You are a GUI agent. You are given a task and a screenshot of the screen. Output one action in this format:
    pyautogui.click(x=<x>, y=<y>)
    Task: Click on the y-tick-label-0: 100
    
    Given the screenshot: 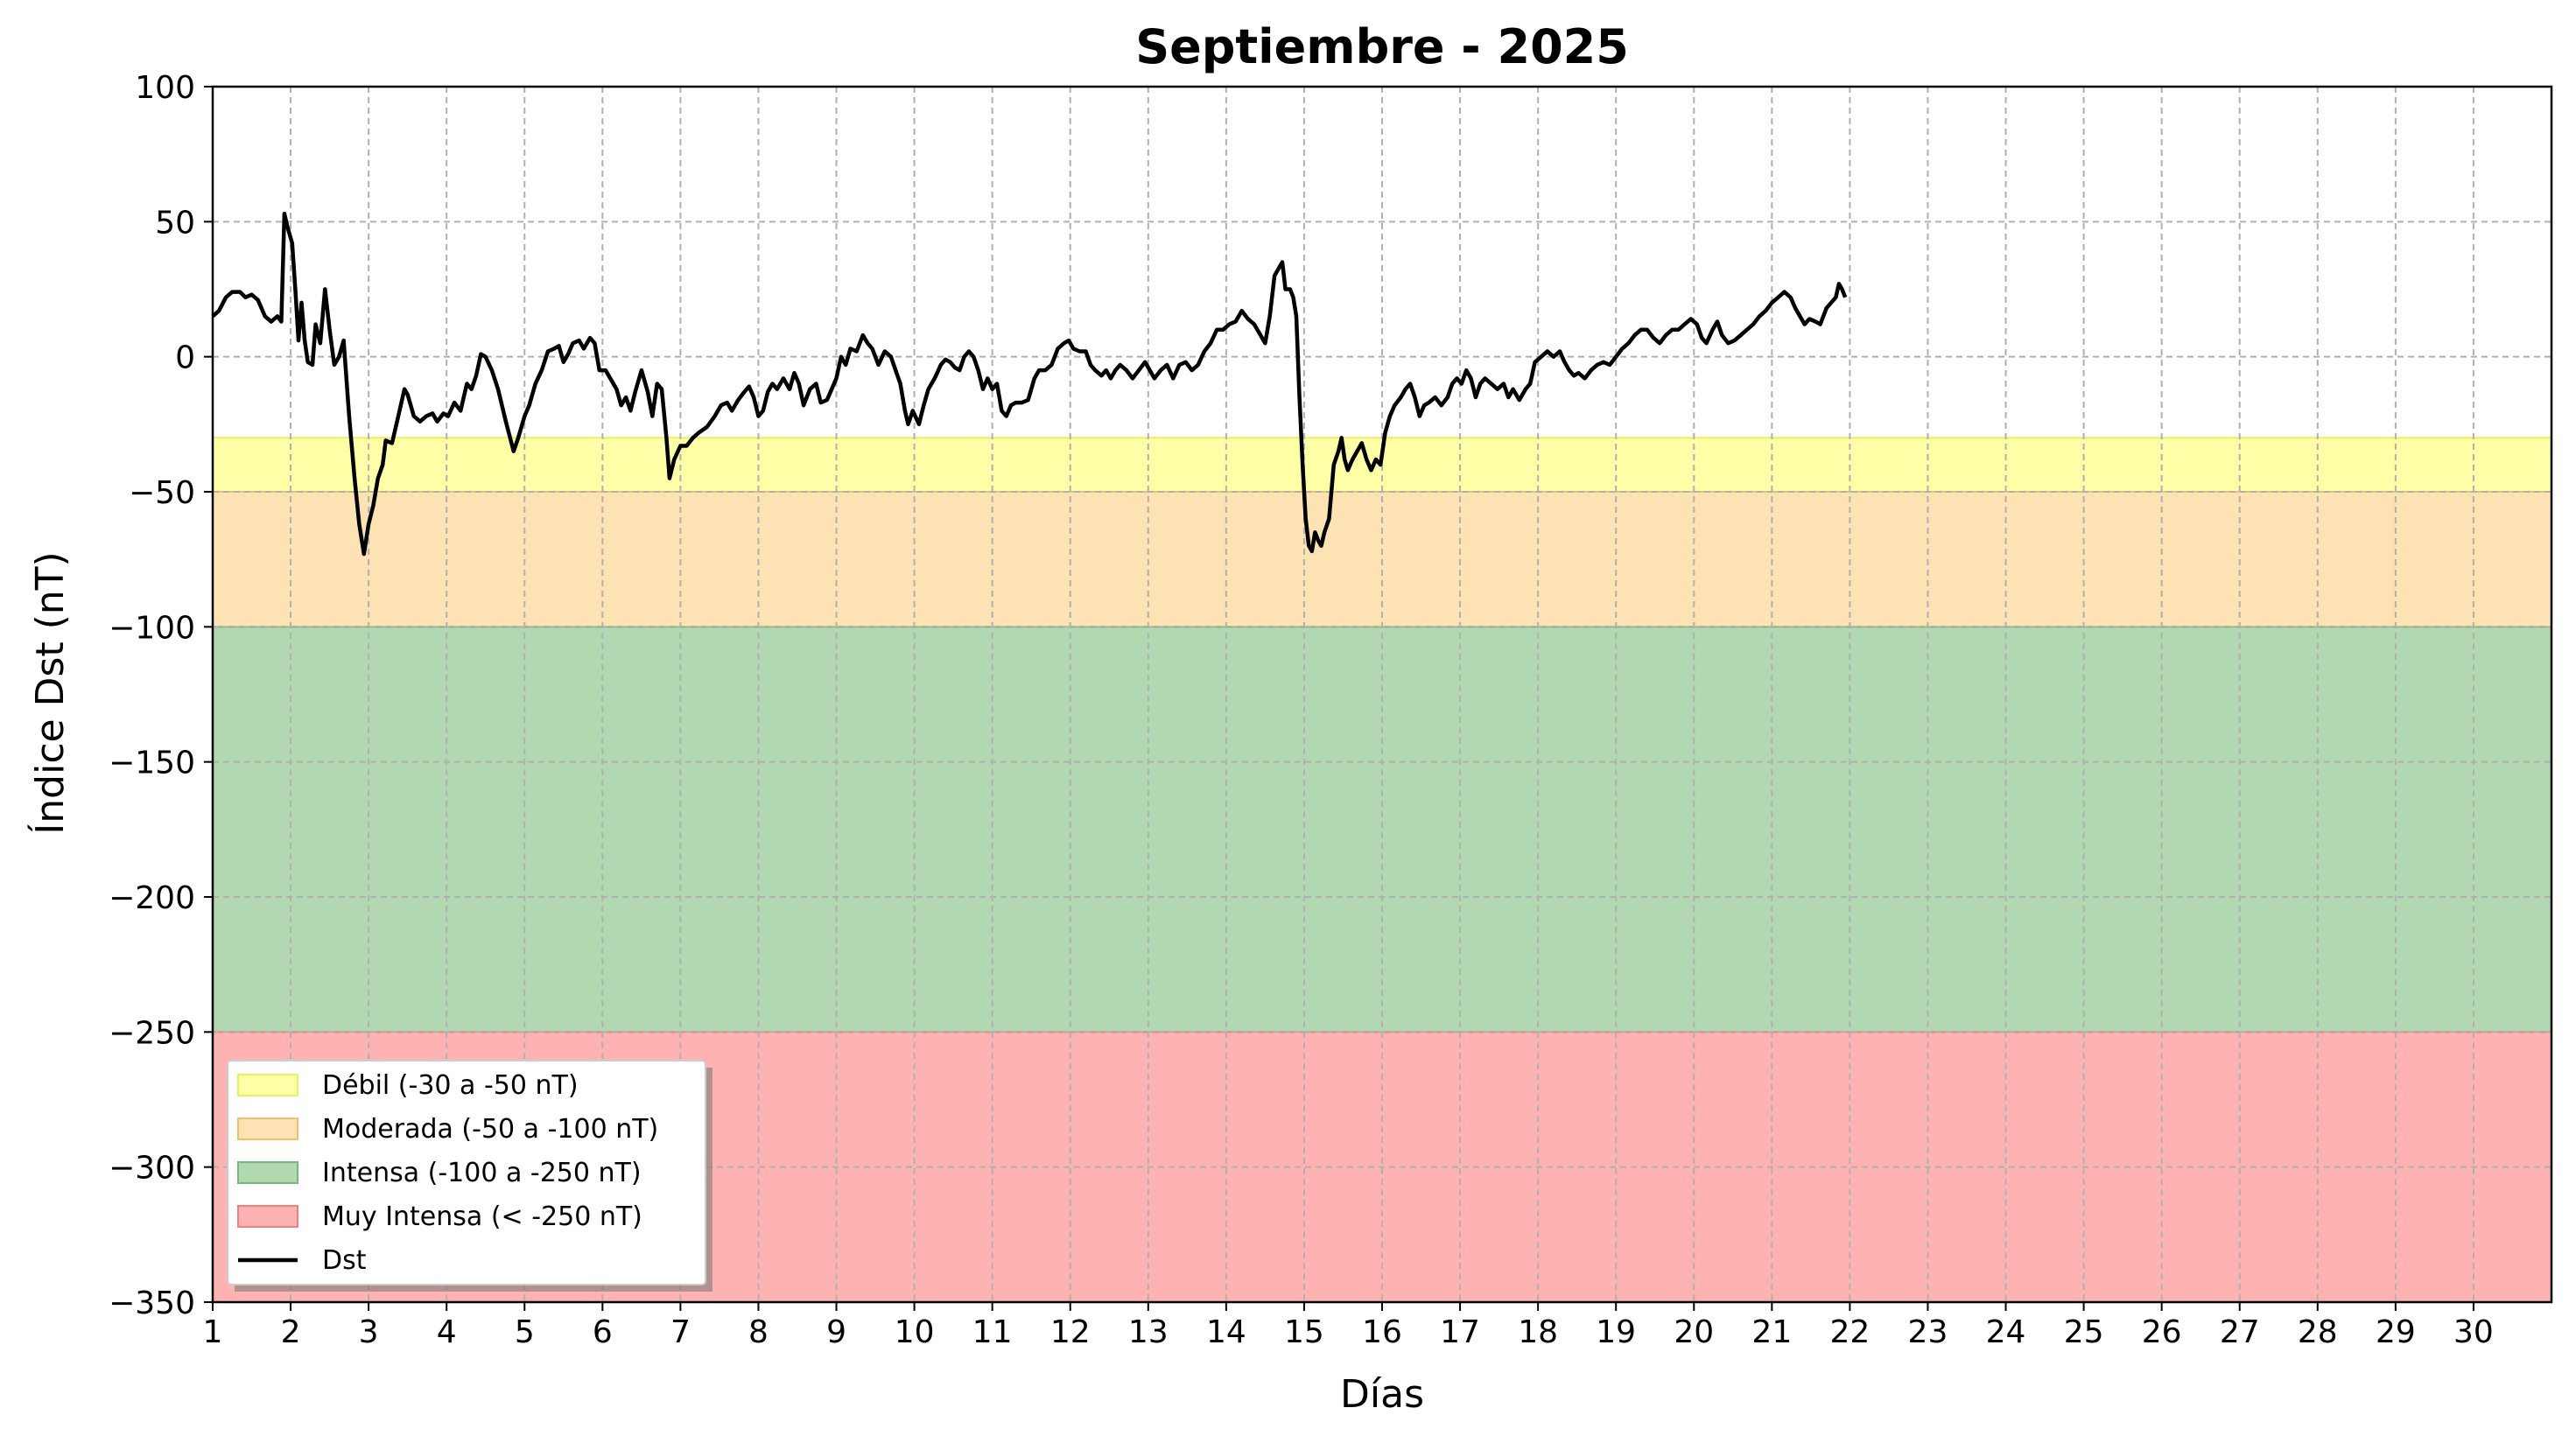 What is the action you would take?
    pyautogui.click(x=165, y=88)
    